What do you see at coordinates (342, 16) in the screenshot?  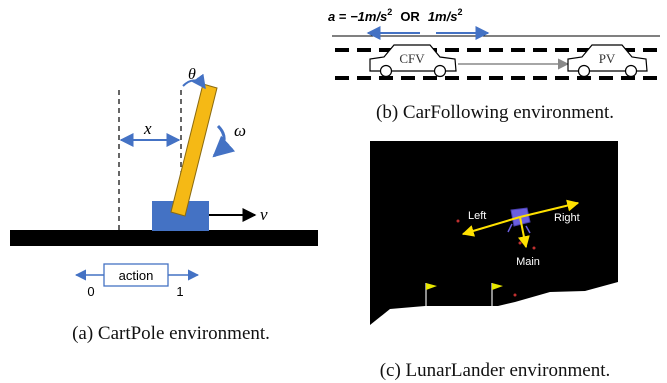 I see `accel-equals: =` at bounding box center [342, 16].